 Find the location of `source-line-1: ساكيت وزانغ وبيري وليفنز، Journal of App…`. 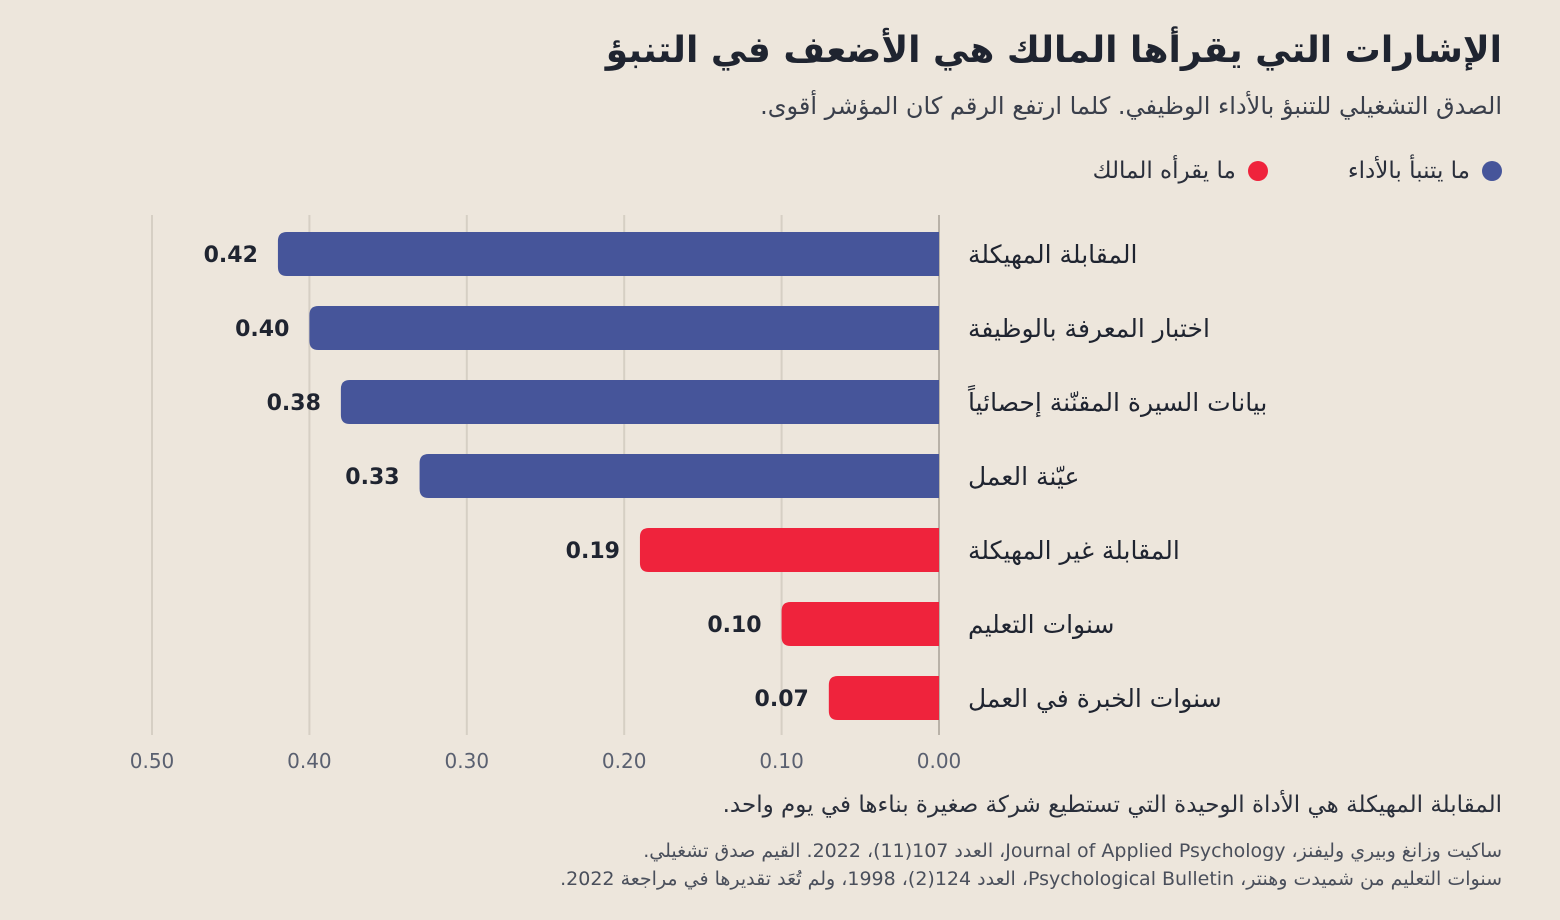

source-line-1: ساكيت وزانغ وبيري وليفنز، Journal of App… is located at coordinates (1072, 851).